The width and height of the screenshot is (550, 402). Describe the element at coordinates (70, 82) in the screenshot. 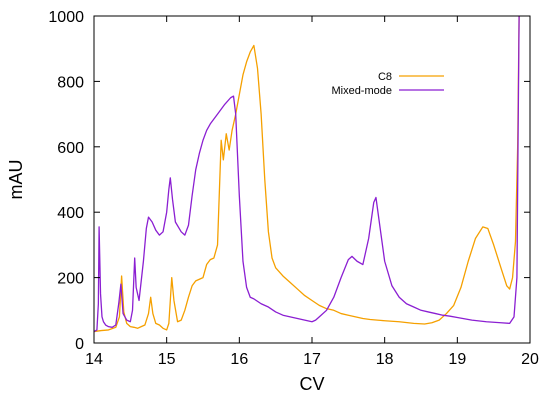

I see `y-tick-label: 800` at that location.